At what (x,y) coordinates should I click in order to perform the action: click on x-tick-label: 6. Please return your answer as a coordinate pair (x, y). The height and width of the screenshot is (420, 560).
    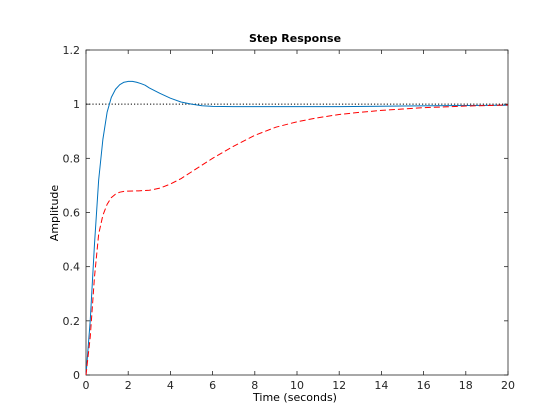
    Looking at the image, I should click on (212, 385).